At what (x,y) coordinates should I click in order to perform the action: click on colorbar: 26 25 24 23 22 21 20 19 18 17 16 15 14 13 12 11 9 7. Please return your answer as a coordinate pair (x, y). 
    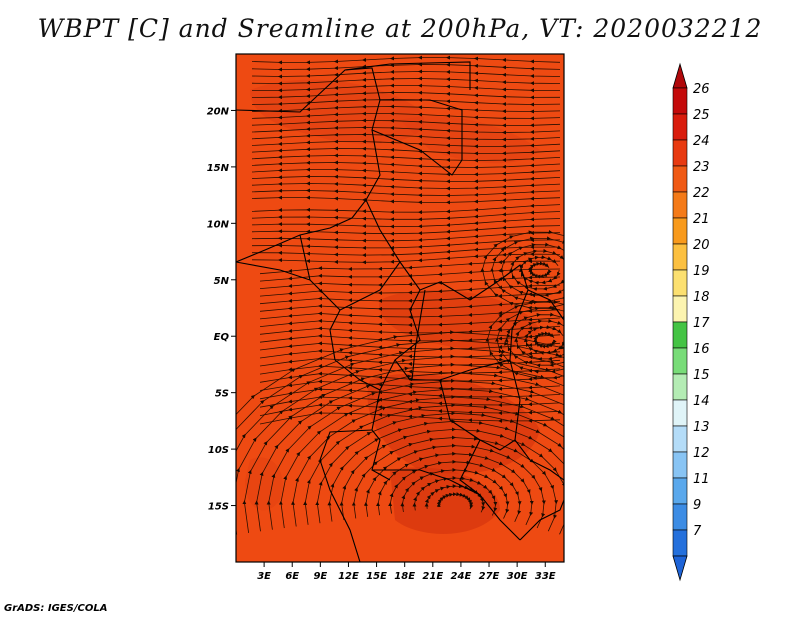
    Looking at the image, I should click on (691, 322).